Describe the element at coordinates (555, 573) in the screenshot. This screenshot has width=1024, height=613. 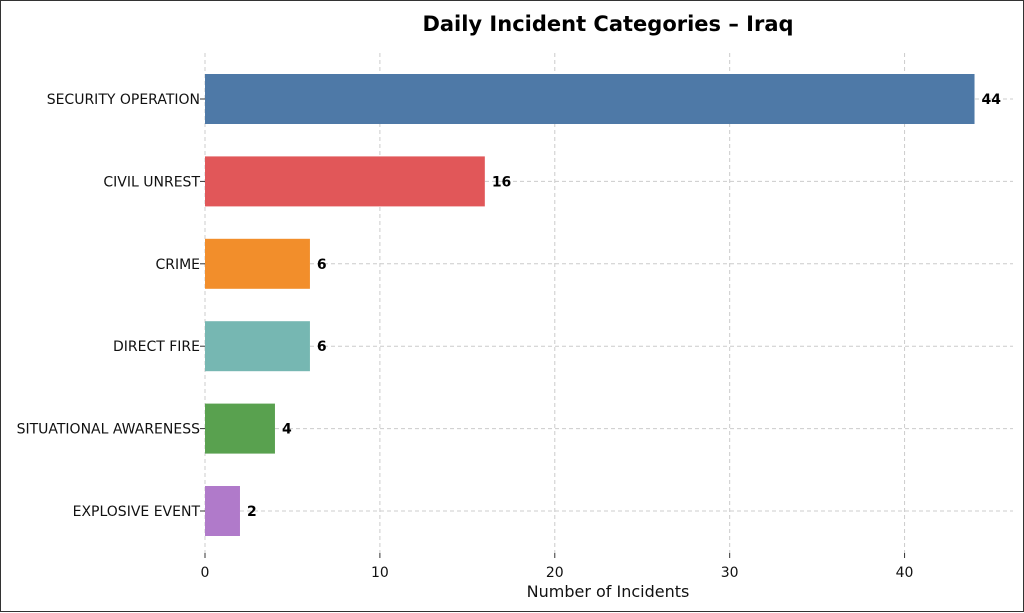
I see `x-tick-label: 20` at that location.